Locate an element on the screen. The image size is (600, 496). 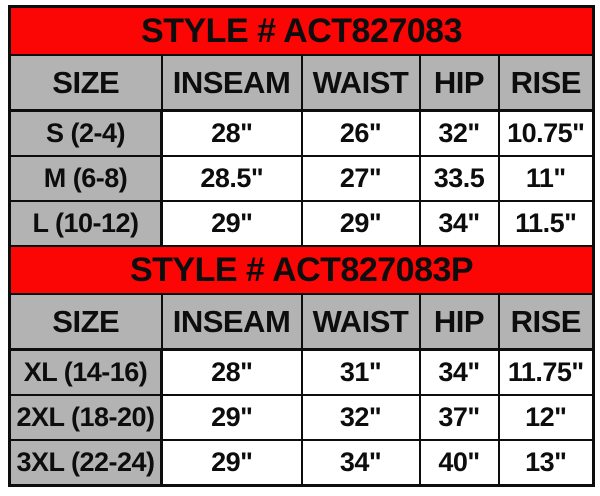
waist-cell: 26" is located at coordinates (360, 133).